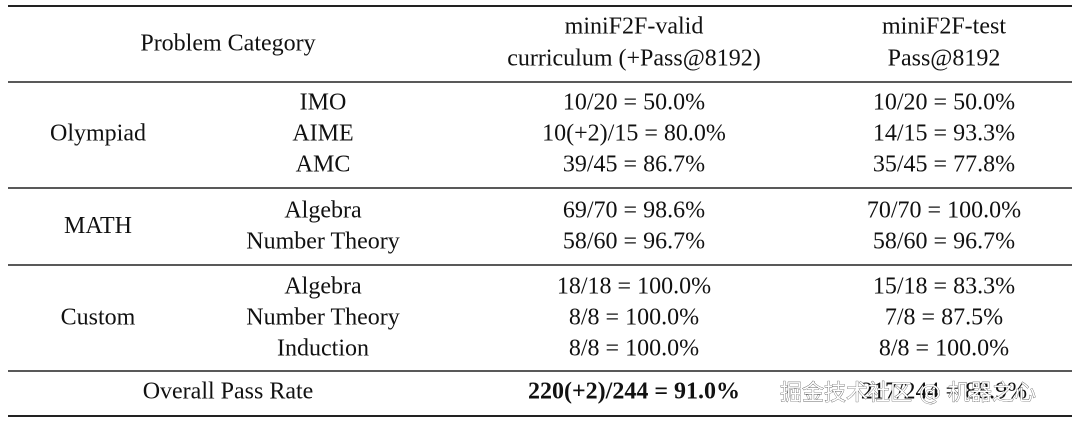 The height and width of the screenshot is (423, 1080). I want to click on valid-cell: 10(+2)/15 = 80.0%, so click(634, 134).